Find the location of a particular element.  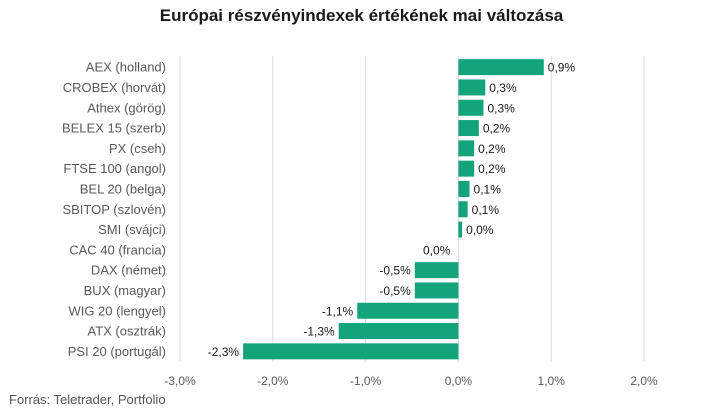

x-tick-label: -3,0% is located at coordinates (180, 381).